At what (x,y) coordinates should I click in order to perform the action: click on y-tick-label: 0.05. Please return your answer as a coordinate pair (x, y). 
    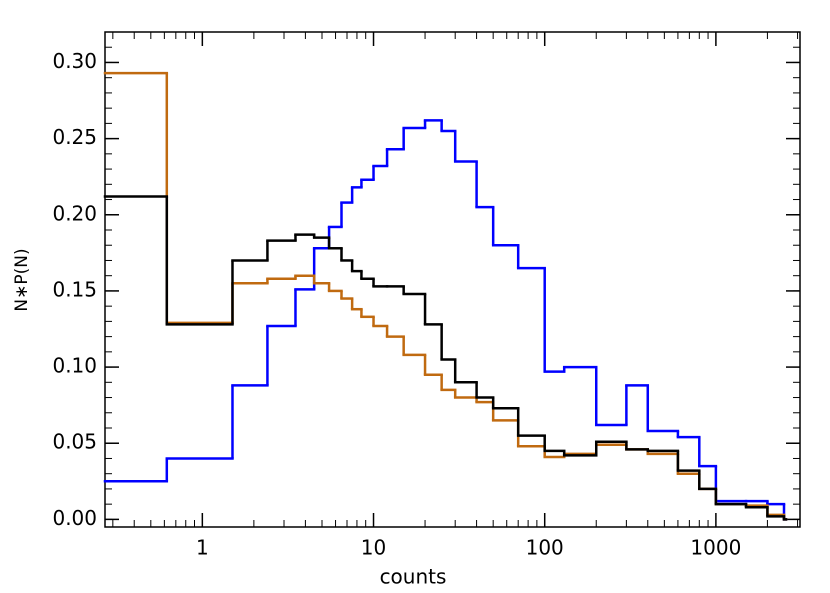
    Looking at the image, I should click on (74, 442).